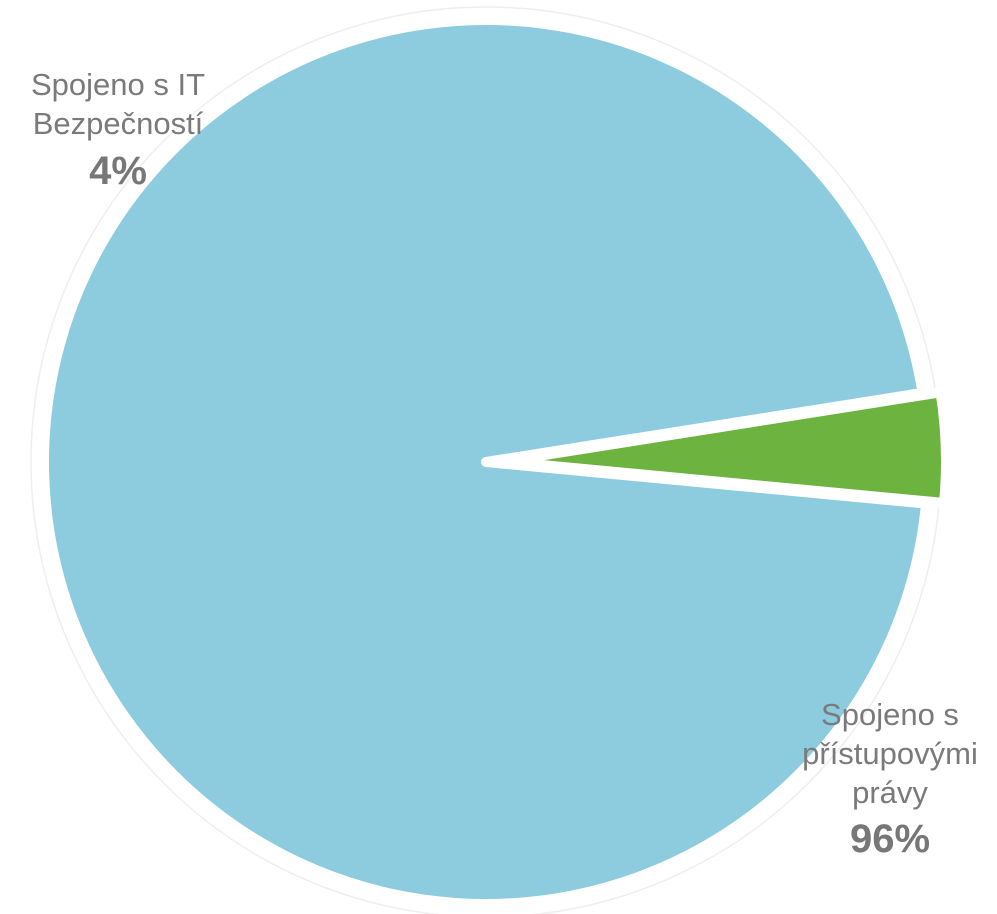 The height and width of the screenshot is (914, 997). Describe the element at coordinates (890, 792) in the screenshot. I see `slice-name: právy` at that location.